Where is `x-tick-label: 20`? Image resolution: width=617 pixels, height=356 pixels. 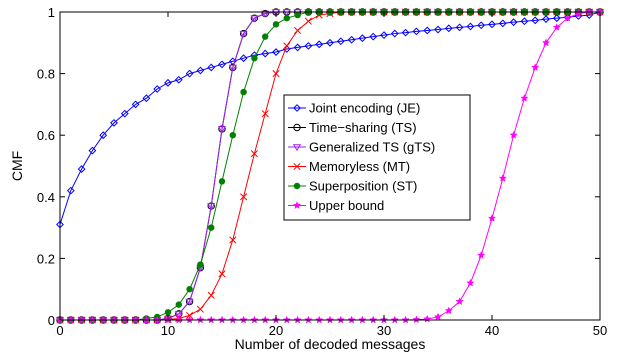 x-tick-label: 20 is located at coordinates (276, 330).